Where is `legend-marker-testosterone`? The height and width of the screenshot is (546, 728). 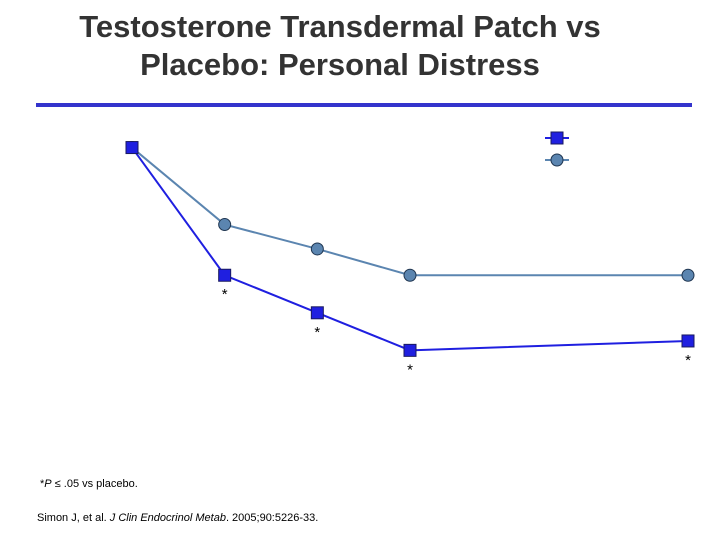 legend-marker-testosterone is located at coordinates (557, 138).